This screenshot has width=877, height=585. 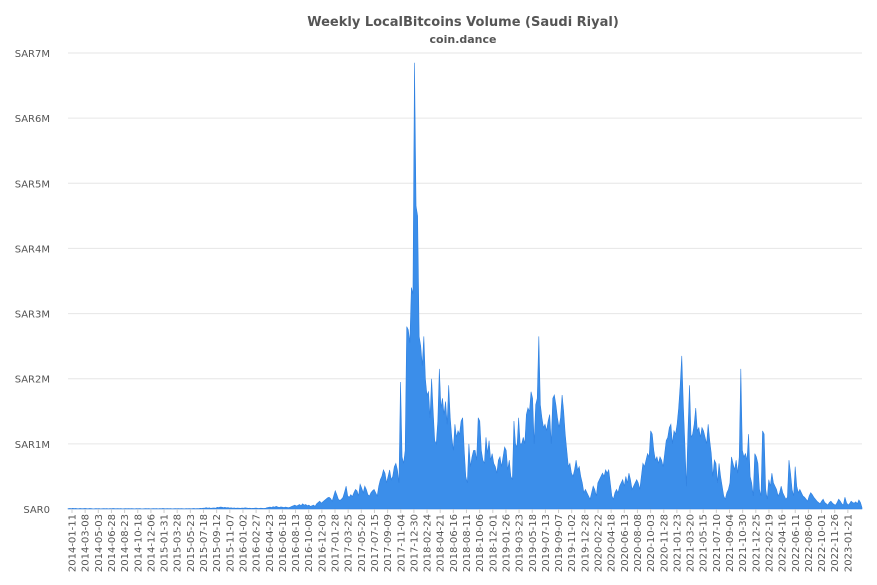 I want to click on x-tick-label: 2017-05-20, so click(x=362, y=543).